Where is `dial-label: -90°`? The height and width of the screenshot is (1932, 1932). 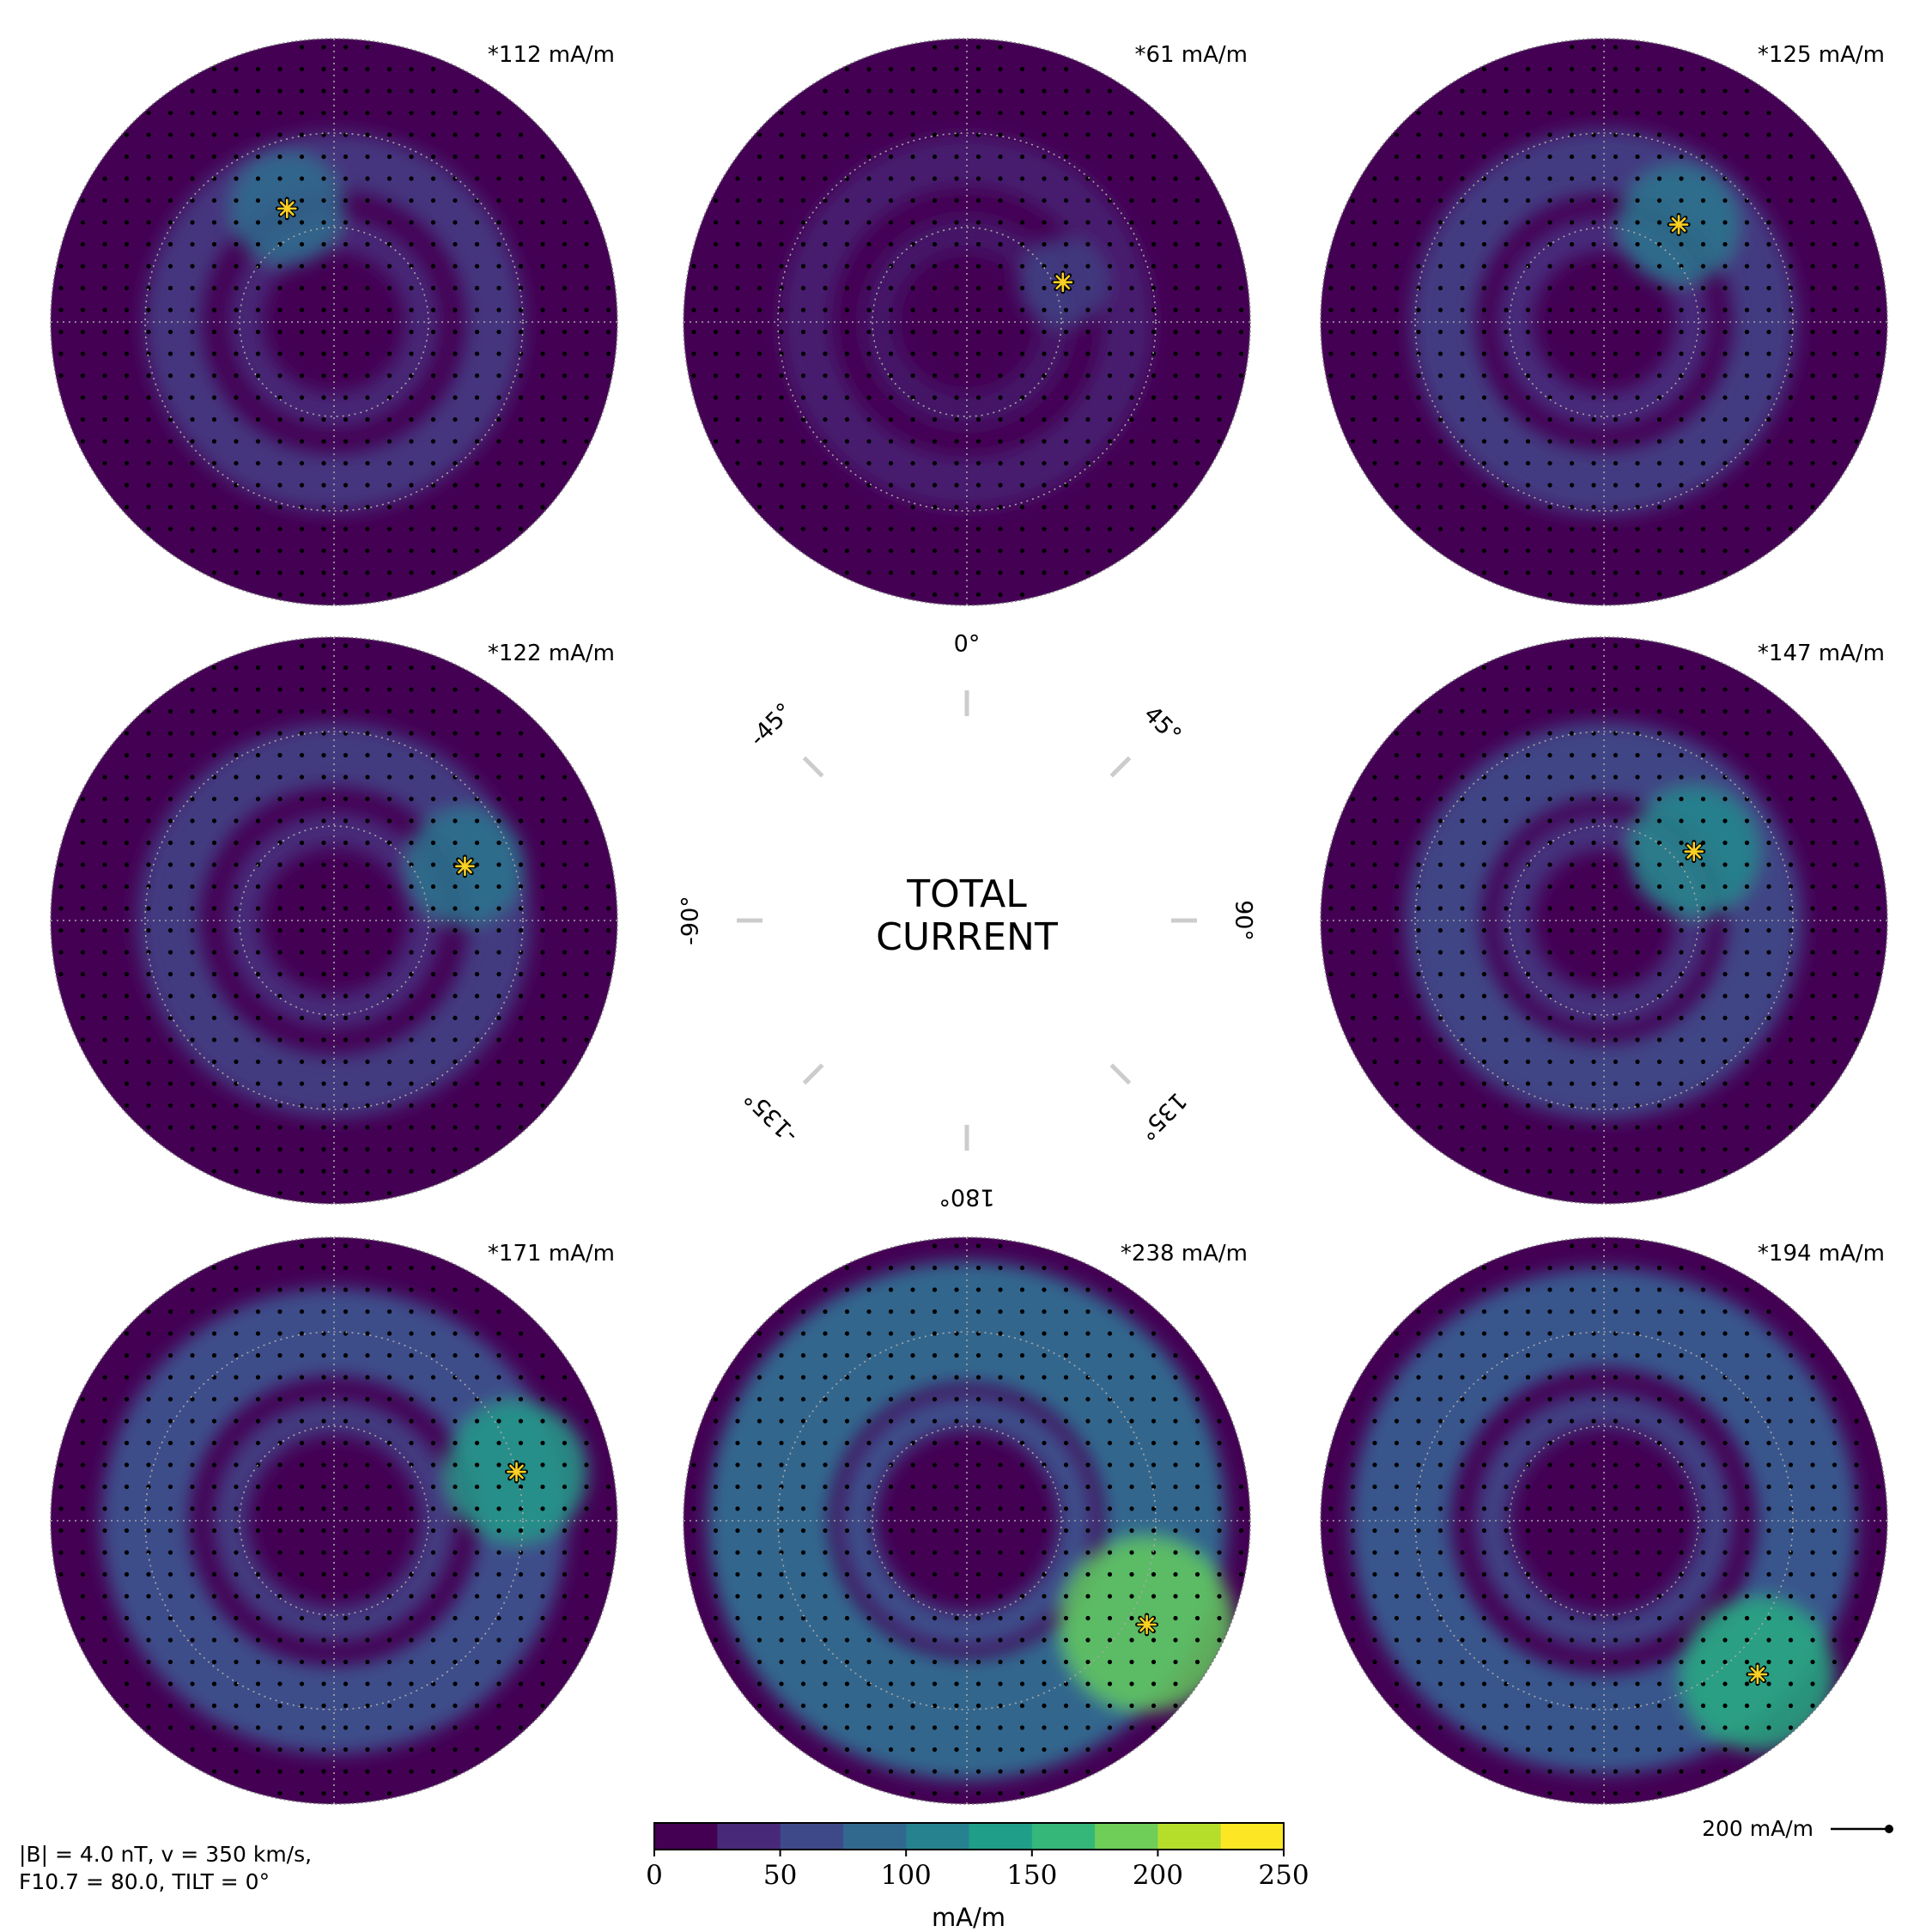
dial-label: -90° is located at coordinates (691, 921).